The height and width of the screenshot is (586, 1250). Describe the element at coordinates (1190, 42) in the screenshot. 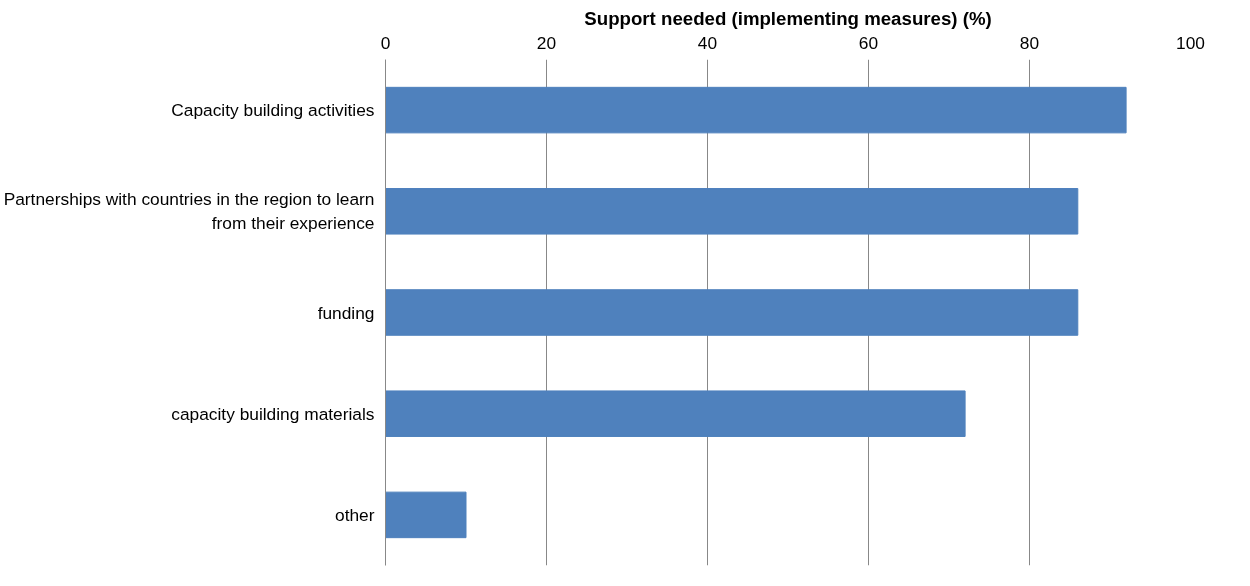

I see `x-tick-label: 100` at that location.